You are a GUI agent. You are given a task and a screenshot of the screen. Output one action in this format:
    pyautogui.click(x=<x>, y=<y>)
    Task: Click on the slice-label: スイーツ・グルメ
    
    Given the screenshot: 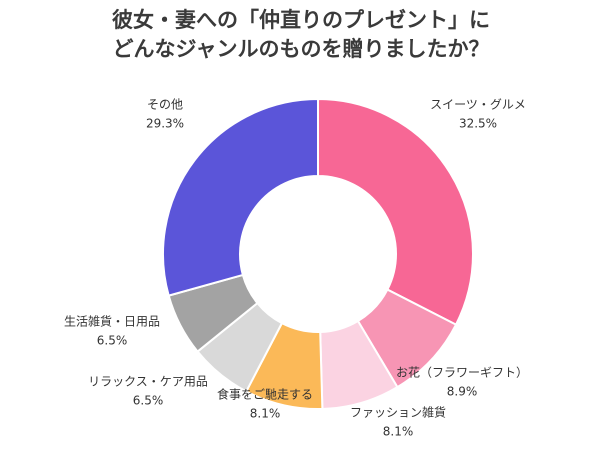 What is the action you would take?
    pyautogui.click(x=478, y=105)
    